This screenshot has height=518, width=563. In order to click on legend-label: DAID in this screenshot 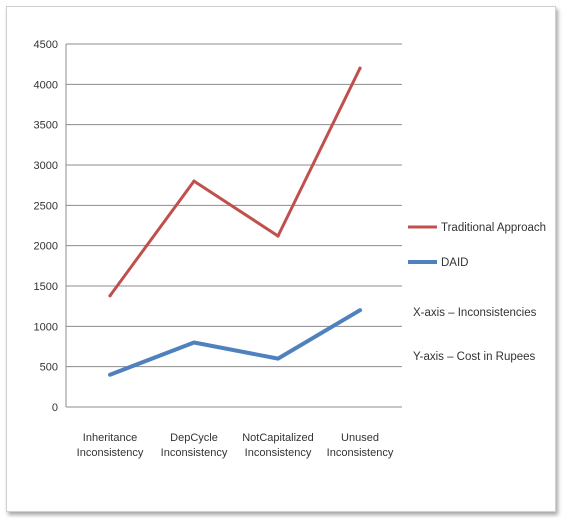, I will do `click(454, 263)`.